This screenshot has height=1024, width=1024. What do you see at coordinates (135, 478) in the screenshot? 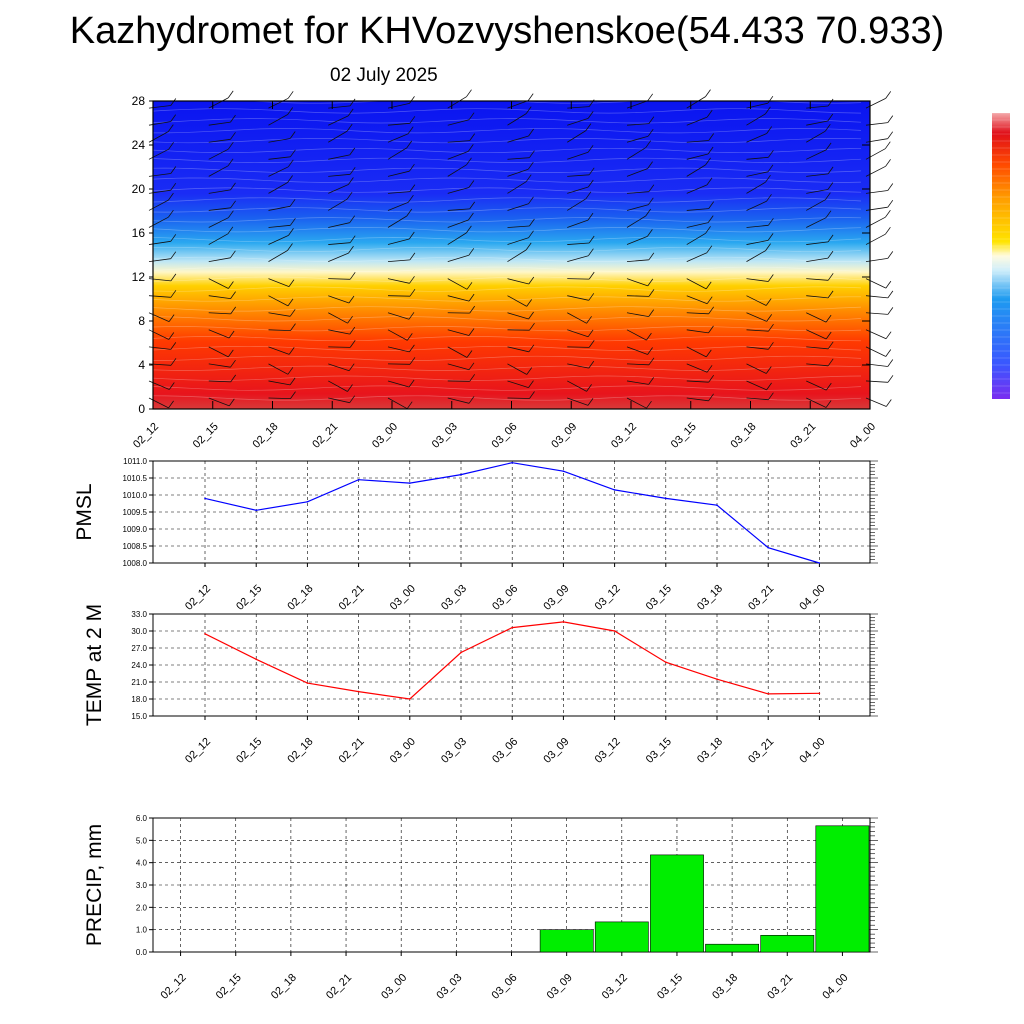
I see `y-tick-label: 1010.5` at bounding box center [135, 478].